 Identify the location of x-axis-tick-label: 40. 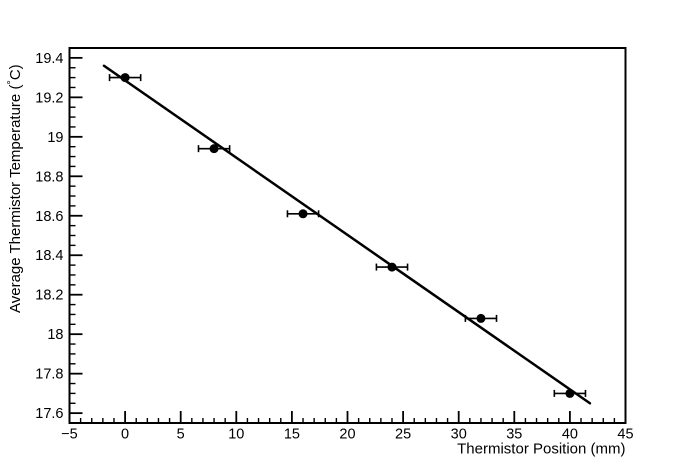
(570, 435).